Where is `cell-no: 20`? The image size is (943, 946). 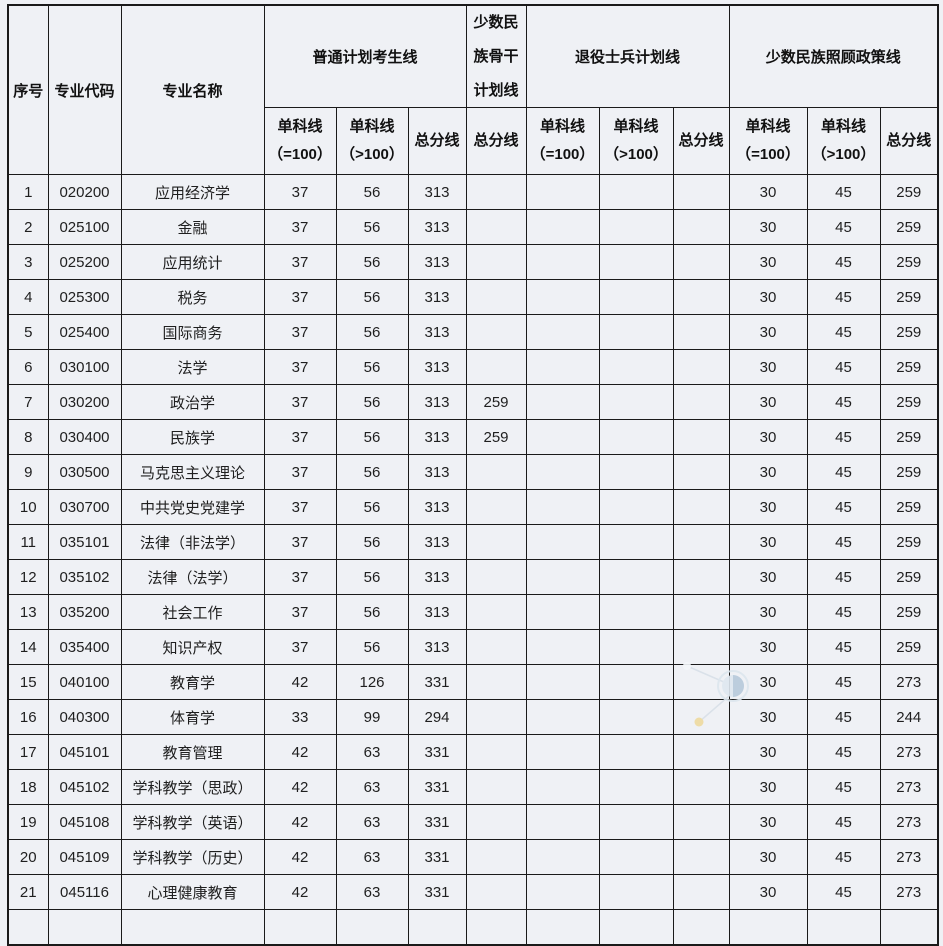 cell-no: 20 is located at coordinates (28, 857).